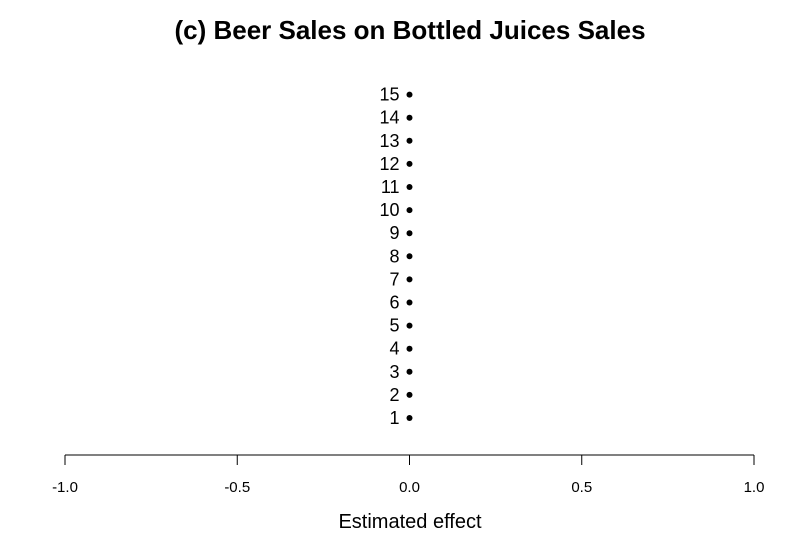 The height and width of the screenshot is (552, 792). What do you see at coordinates (394, 372) in the screenshot?
I see `point-label: 3` at bounding box center [394, 372].